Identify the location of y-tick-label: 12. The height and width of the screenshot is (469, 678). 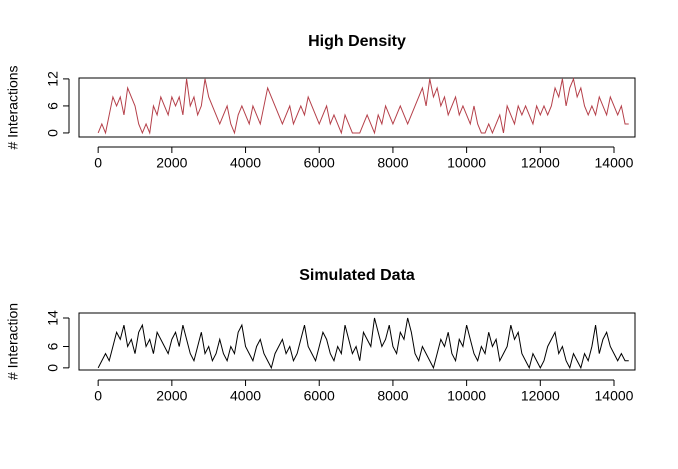
(53, 79).